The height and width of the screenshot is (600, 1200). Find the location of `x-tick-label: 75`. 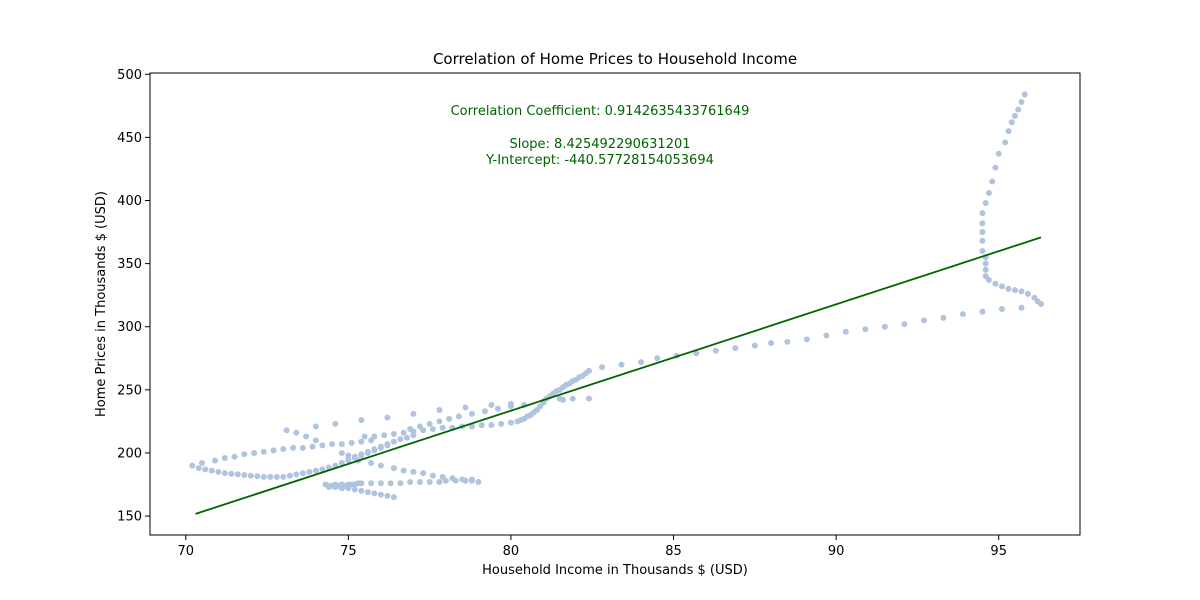

x-tick-label: 75 is located at coordinates (348, 551).